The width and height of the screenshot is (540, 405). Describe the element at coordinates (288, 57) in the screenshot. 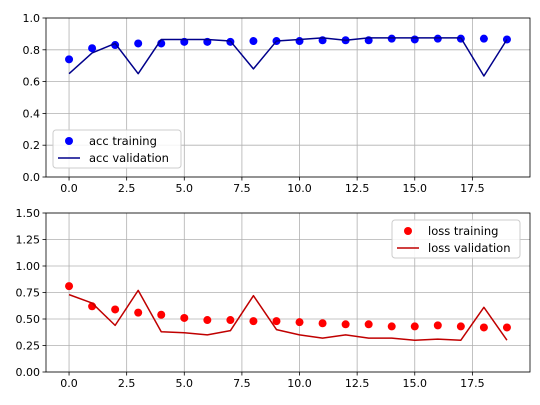

I see `series-line-acc-validation` at that location.